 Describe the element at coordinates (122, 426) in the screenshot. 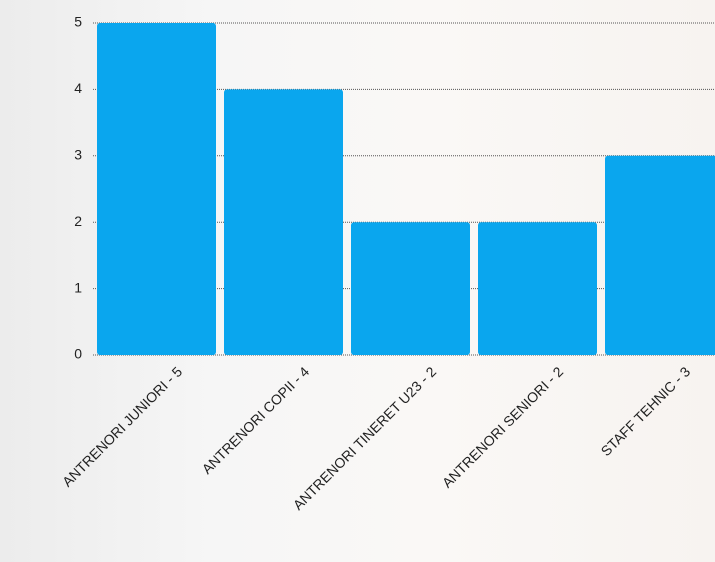

I see `x-tick-label: ANTRENORI JUNIORI - 5` at that location.